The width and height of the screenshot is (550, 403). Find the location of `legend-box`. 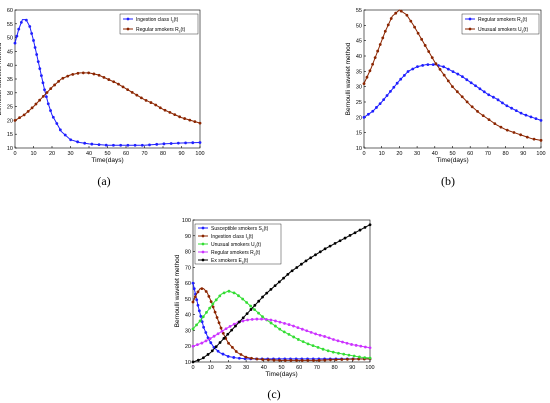

legend-box is located at coordinates (159, 24).